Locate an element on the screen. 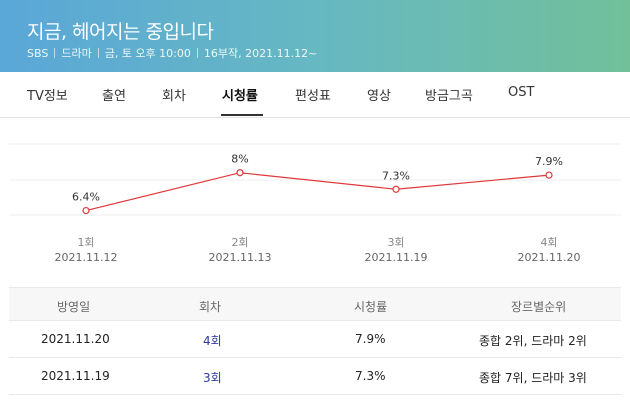 The image size is (630, 405). table-row: 2021.11.20 4회 7.9% 종합 2위, 드라마 2위 is located at coordinates (315, 339).